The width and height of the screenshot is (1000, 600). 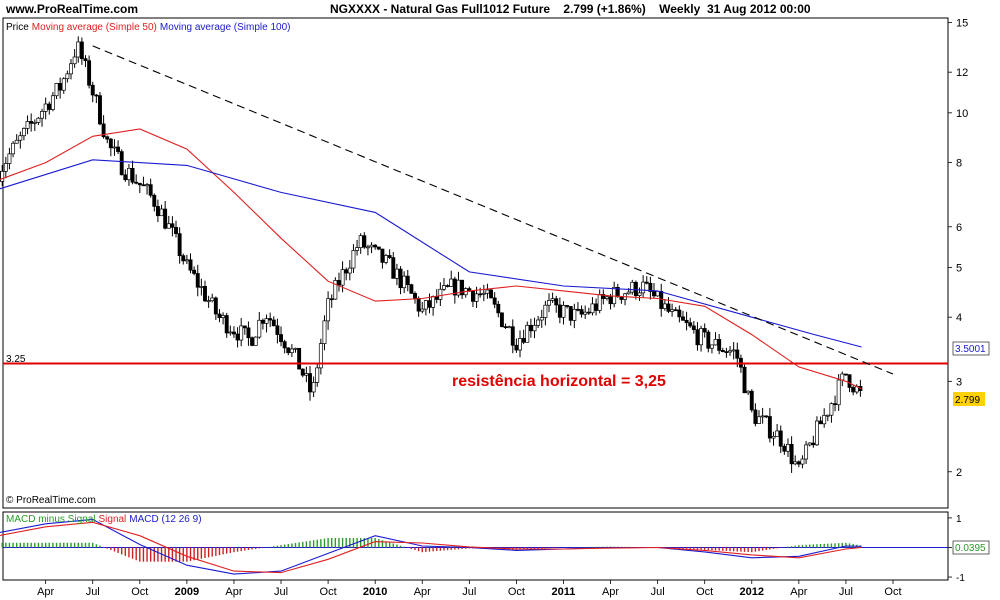 I want to click on copyright: © ProRealTime.com, so click(x=51, y=500).